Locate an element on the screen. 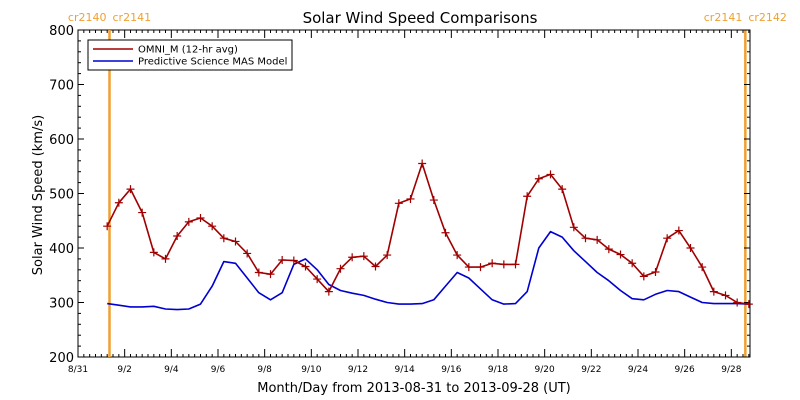  x-tick-label: 9/6 is located at coordinates (218, 370).